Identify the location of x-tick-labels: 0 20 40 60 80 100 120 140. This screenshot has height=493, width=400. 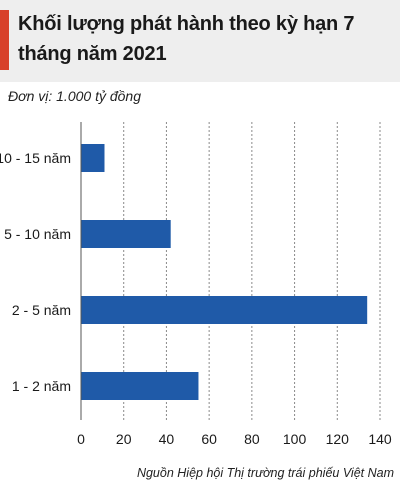
(234, 439).